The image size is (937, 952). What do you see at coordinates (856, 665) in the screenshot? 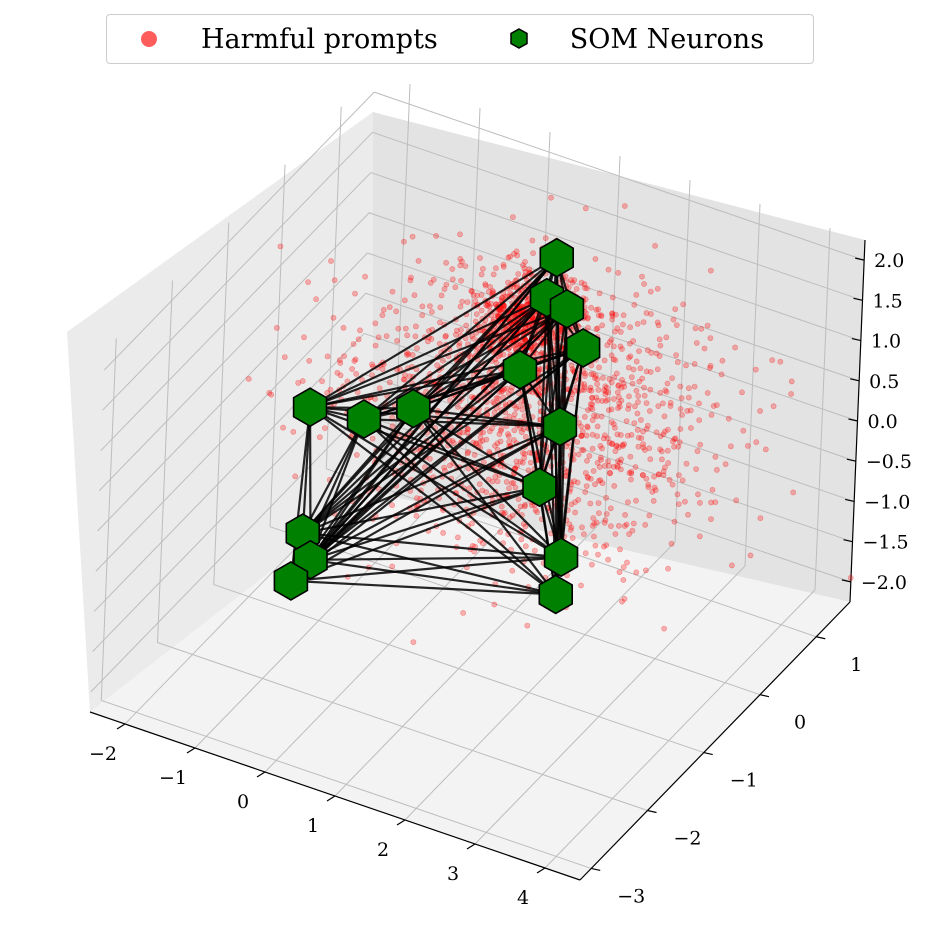
I see `y-tick-label: 1` at bounding box center [856, 665].